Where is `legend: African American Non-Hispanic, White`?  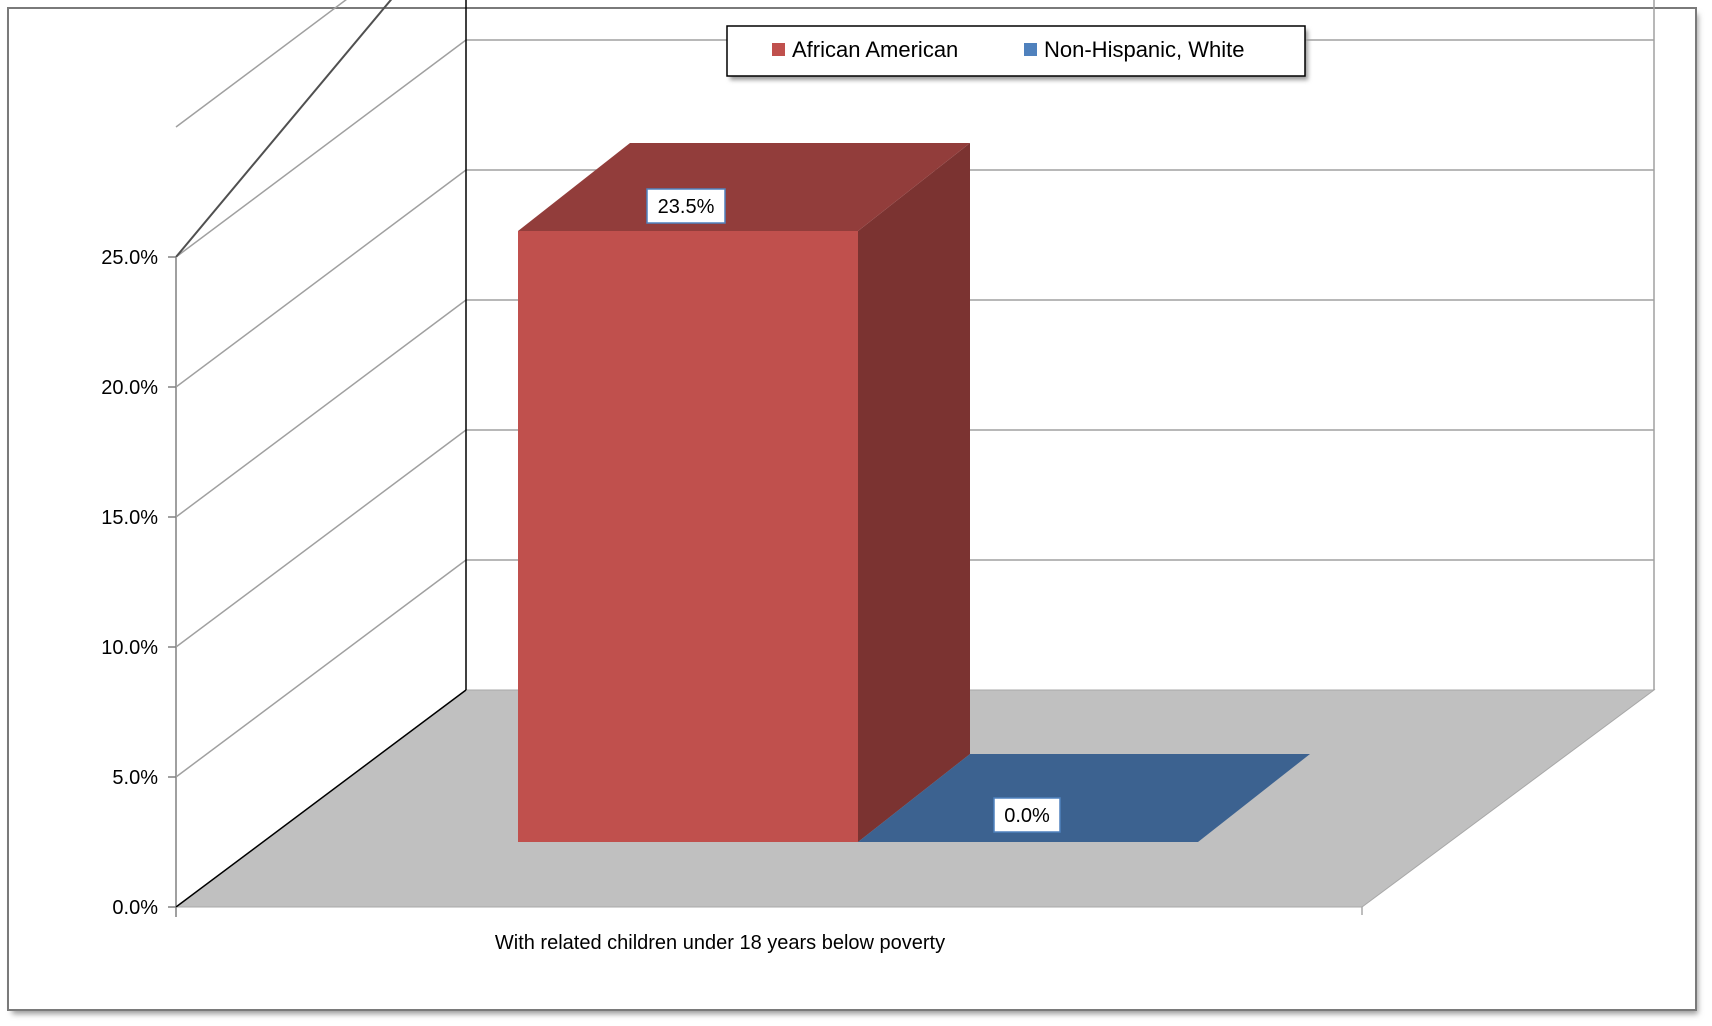
legend: African American Non-Hispanic, White is located at coordinates (1017, 52).